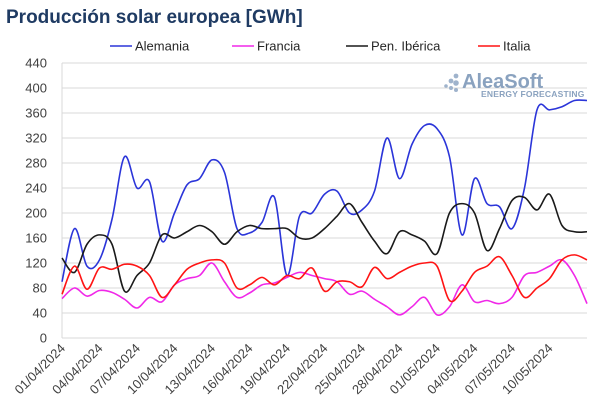 This screenshot has width=600, height=418. I want to click on logo-dots-icon, so click(451, 82).